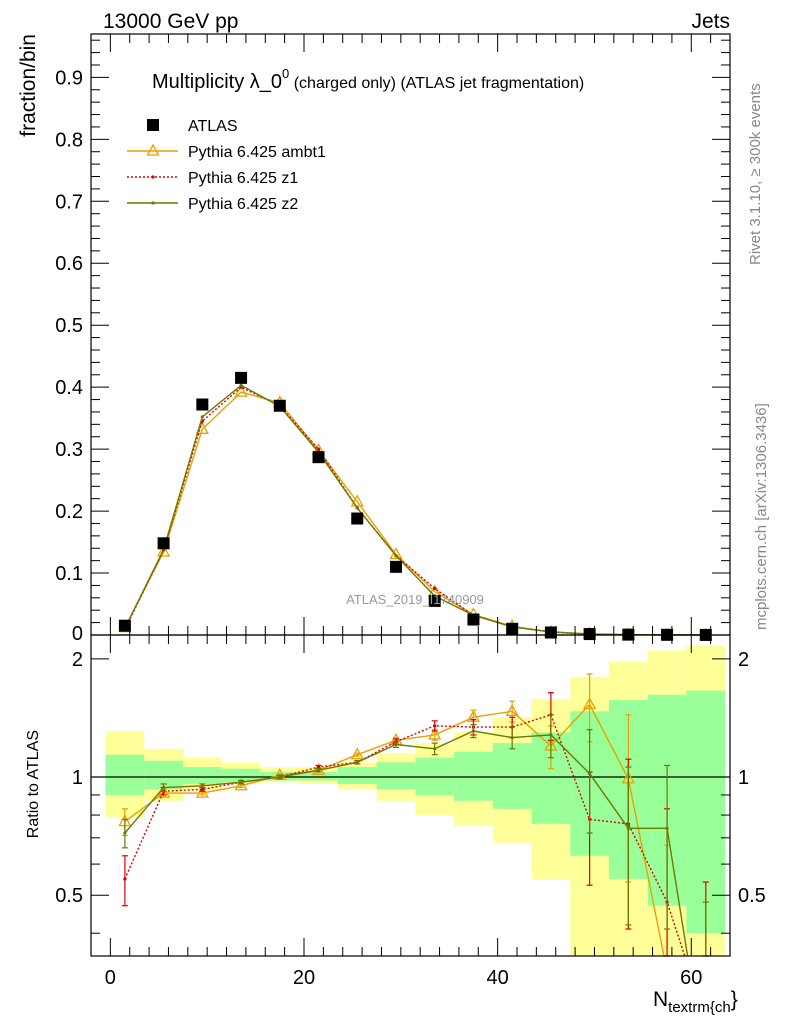 The image size is (786, 1024). What do you see at coordinates (69, 388) in the screenshot?
I see `y-tick-label: 0.4` at bounding box center [69, 388].